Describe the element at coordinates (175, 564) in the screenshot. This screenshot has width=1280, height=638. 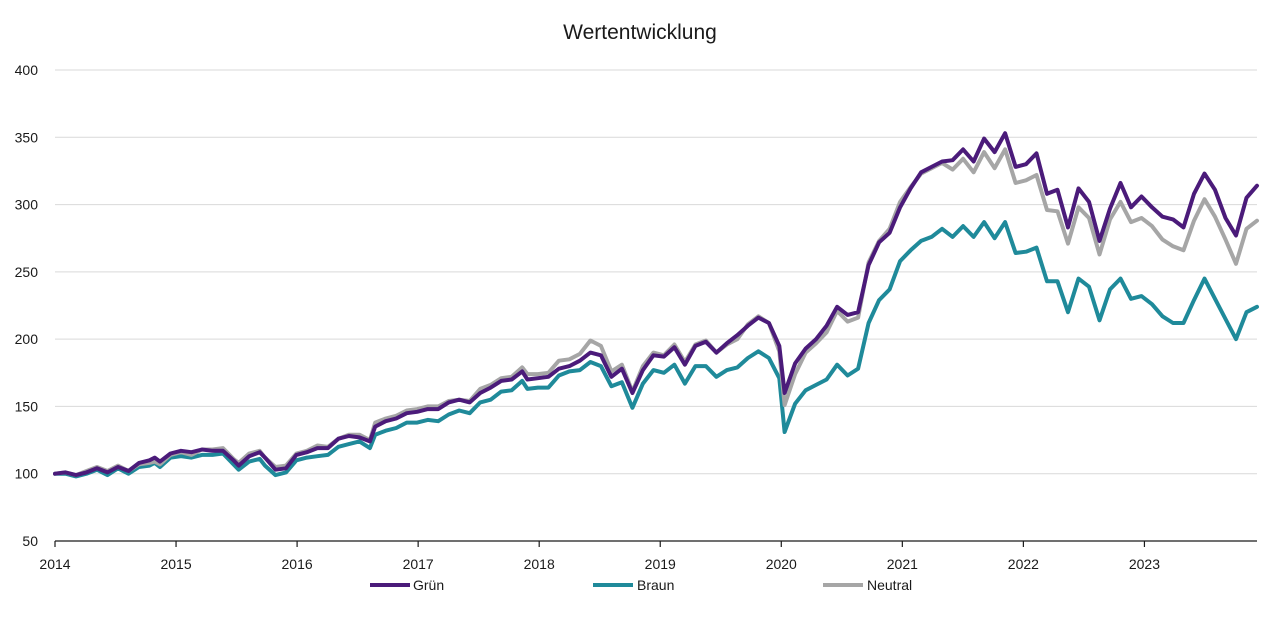
I see `x-tick-label-2015: 2015` at that location.